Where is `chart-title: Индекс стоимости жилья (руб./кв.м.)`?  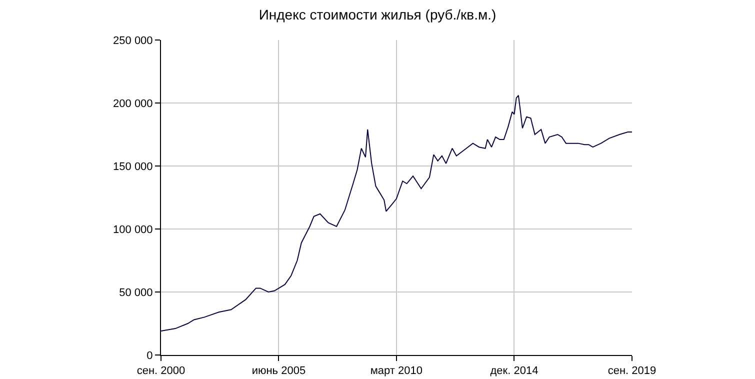 chart-title: Индекс стоимости жилья (руб./кв.м.) is located at coordinates (377, 14).